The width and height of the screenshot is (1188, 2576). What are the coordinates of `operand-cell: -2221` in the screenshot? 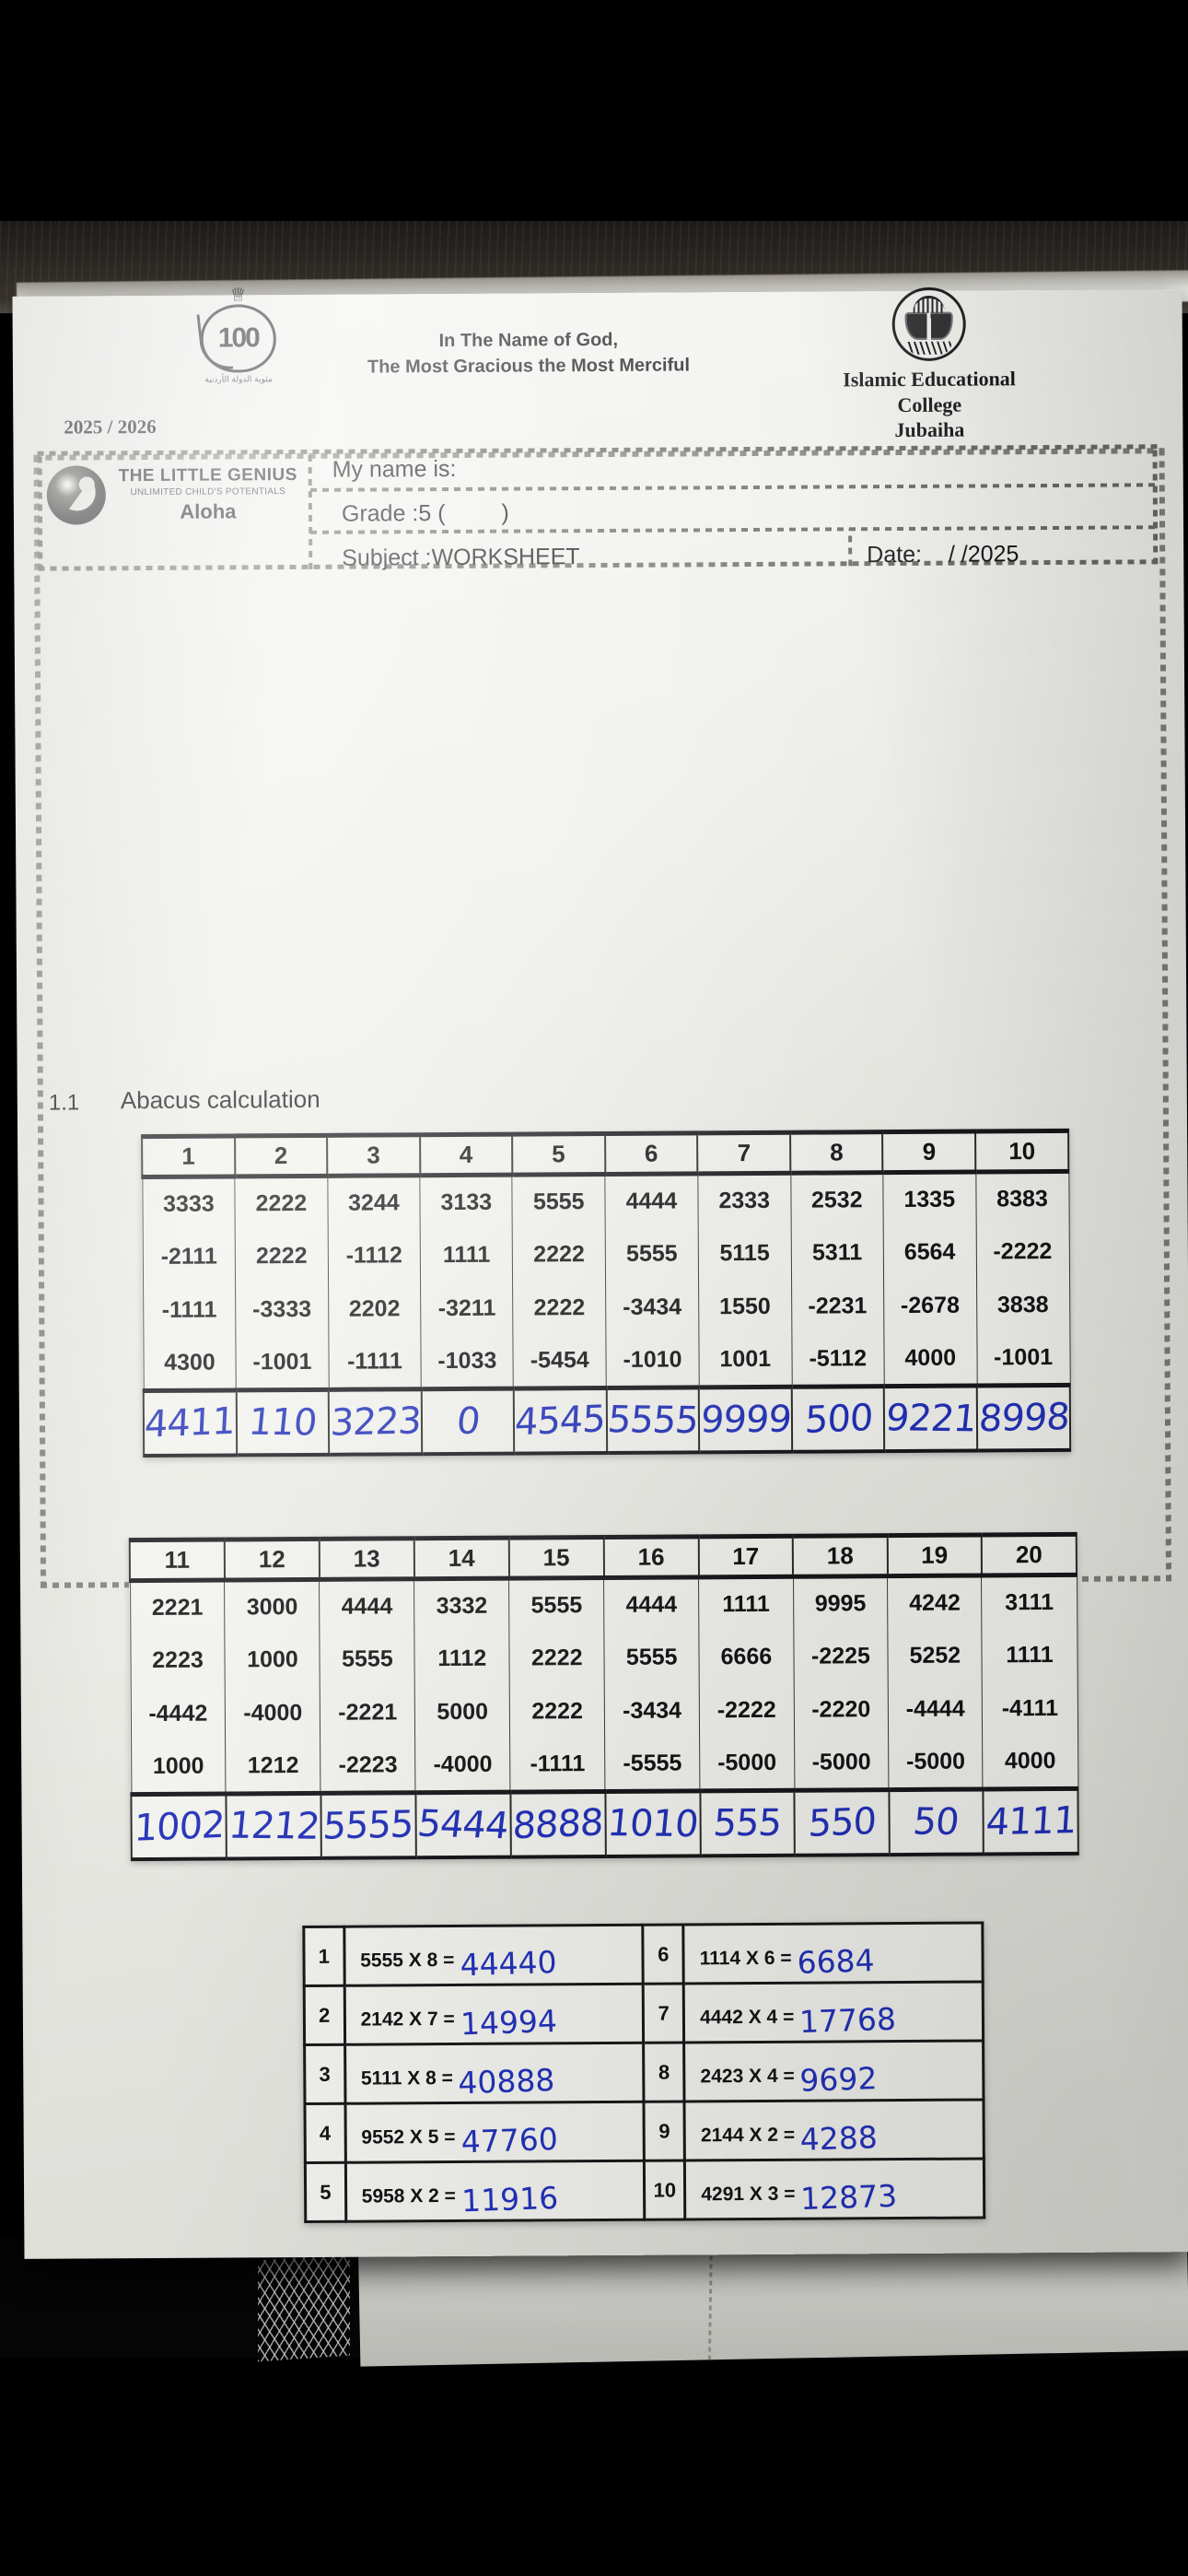 It's located at (367, 1712).